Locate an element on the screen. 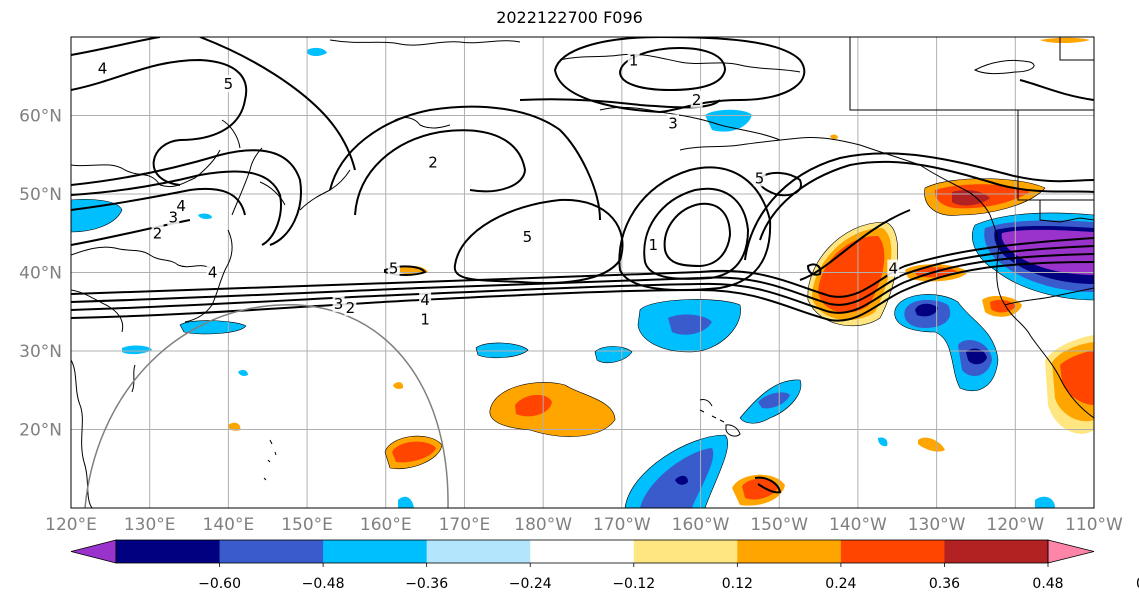 This screenshot has height=601, width=1139. latitude-labels: 60°N 50°N 40°N 30°N 20°N is located at coordinates (40, 274).